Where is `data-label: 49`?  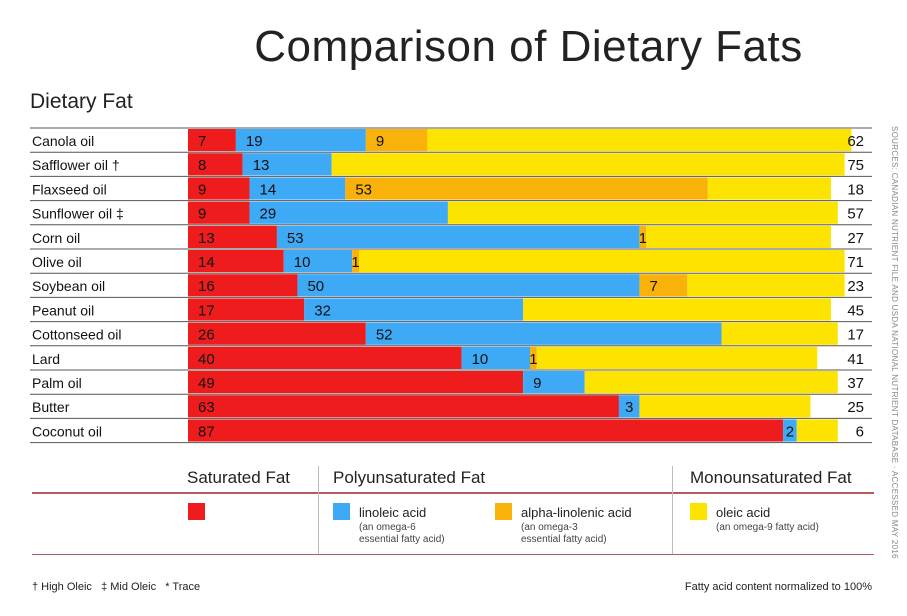
data-label: 49 is located at coordinates (206, 383).